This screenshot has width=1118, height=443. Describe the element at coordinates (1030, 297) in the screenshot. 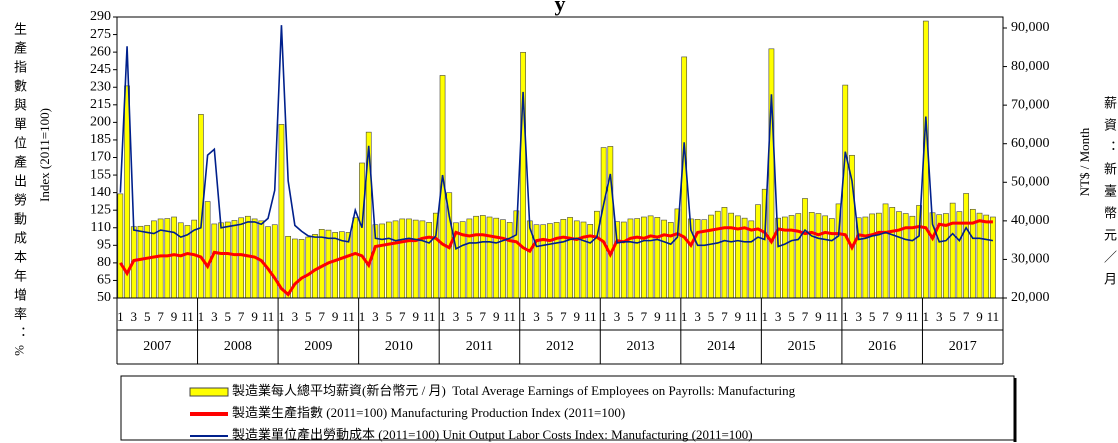

I see `y2-tick-label: 20,000` at that location.